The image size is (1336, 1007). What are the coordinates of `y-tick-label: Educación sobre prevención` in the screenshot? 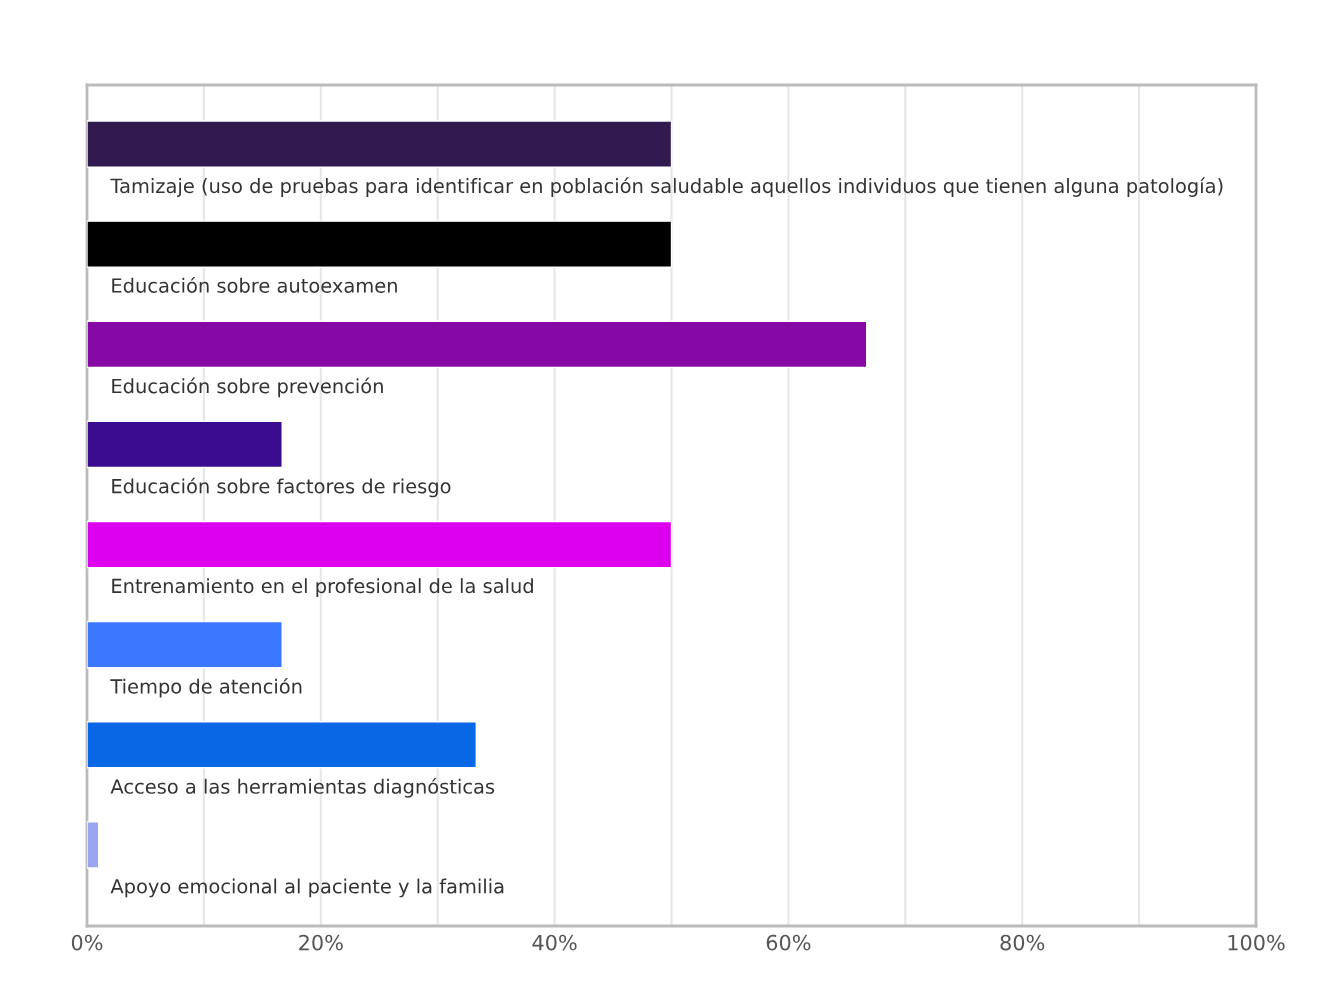 It's located at (247, 387).